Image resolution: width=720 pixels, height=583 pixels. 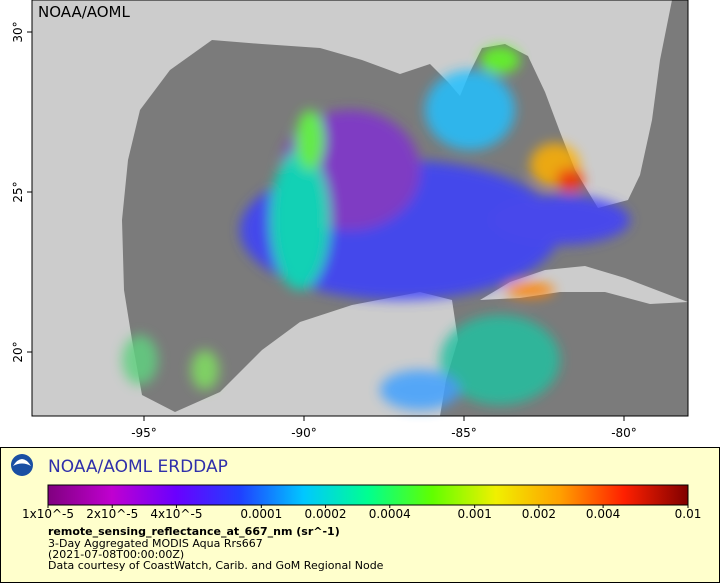 What do you see at coordinates (112, 514) in the screenshot?
I see `colorbar-tick-label: 2x10^-5` at bounding box center [112, 514].